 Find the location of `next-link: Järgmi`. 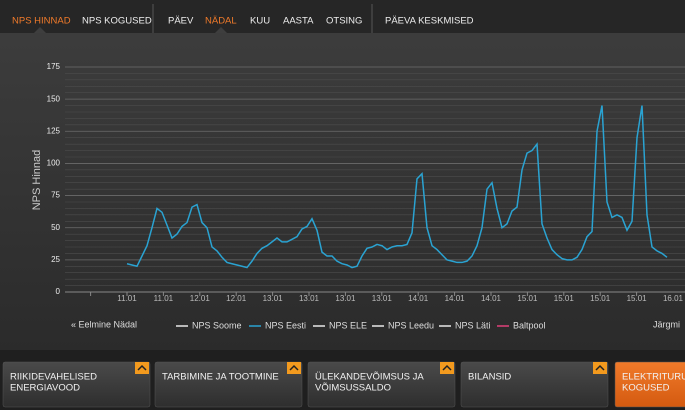

next-link: Järgmi is located at coordinates (666, 324).